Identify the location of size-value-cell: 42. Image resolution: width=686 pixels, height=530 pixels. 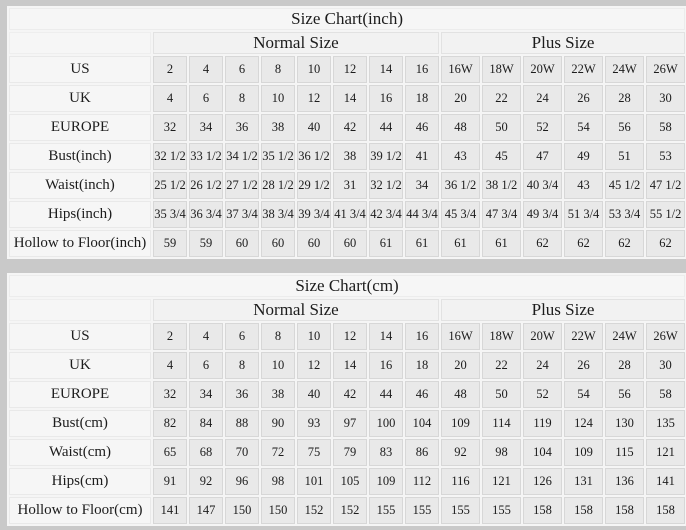
(350, 394).